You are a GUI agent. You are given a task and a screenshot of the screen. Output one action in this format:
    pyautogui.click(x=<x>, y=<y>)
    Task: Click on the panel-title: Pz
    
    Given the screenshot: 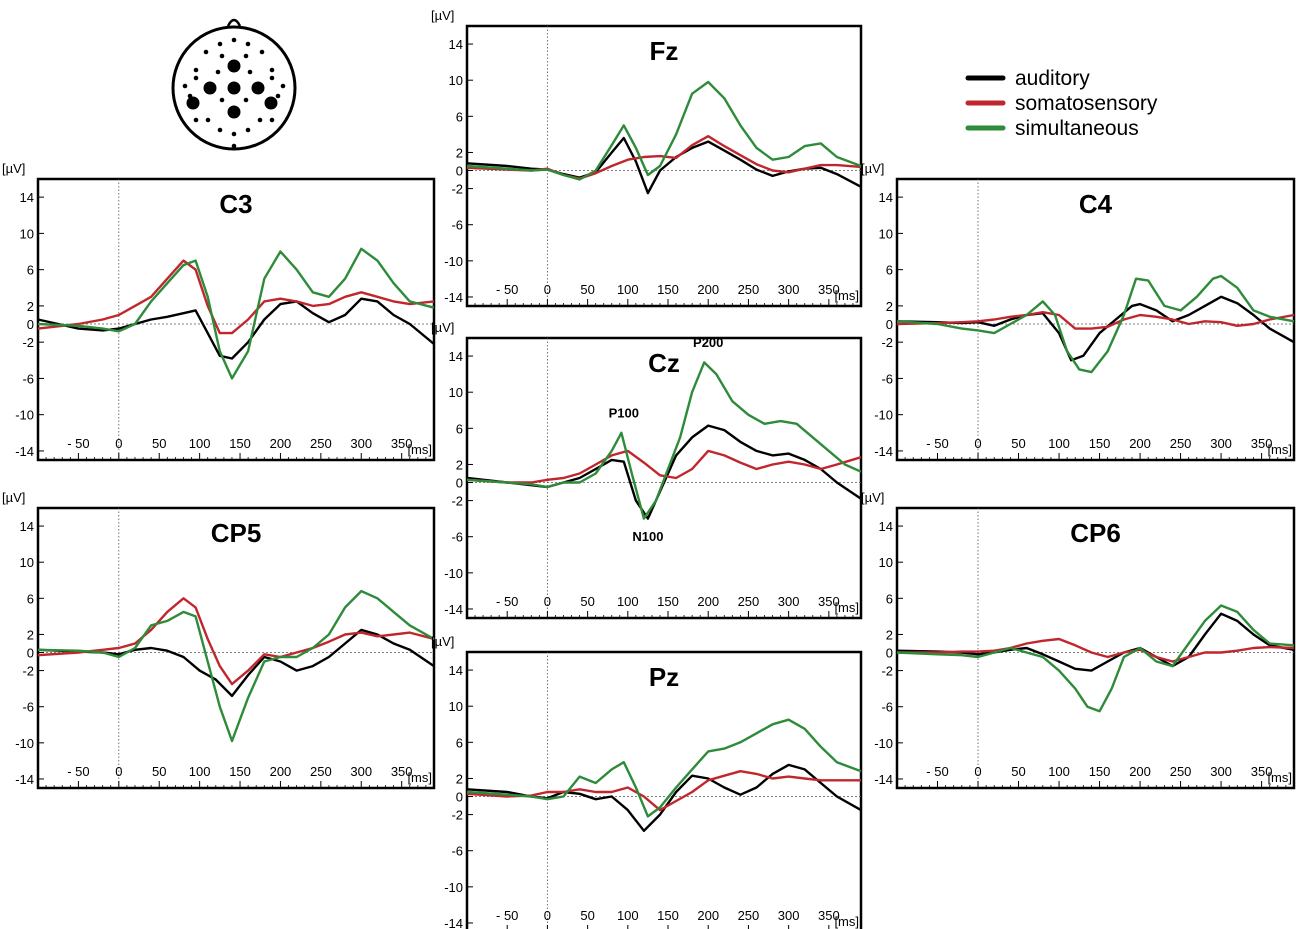 What is the action you would take?
    pyautogui.click(x=664, y=677)
    